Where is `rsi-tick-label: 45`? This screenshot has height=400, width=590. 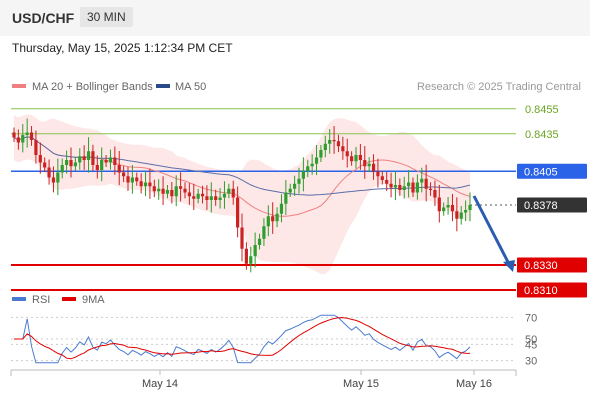 rsi-tick-label: 45 is located at coordinates (531, 345).